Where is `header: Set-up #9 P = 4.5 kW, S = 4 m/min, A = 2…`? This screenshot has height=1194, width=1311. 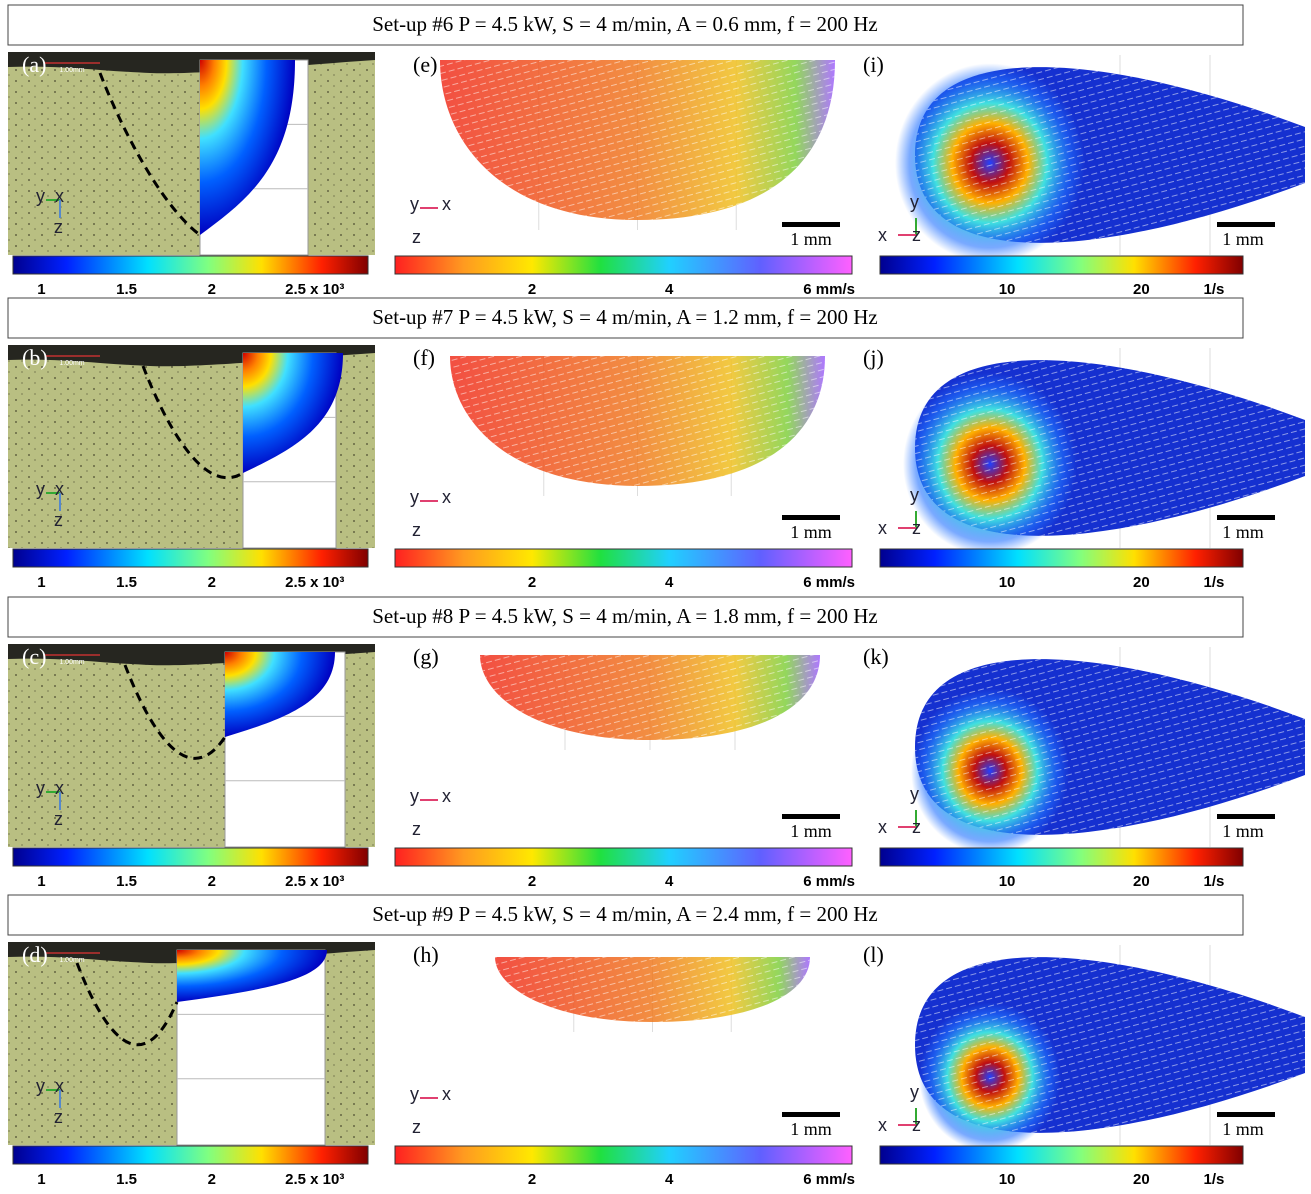 header: Set-up #9 P = 4.5 kW, S = 4 m/min, A = 2… is located at coordinates (625, 914).